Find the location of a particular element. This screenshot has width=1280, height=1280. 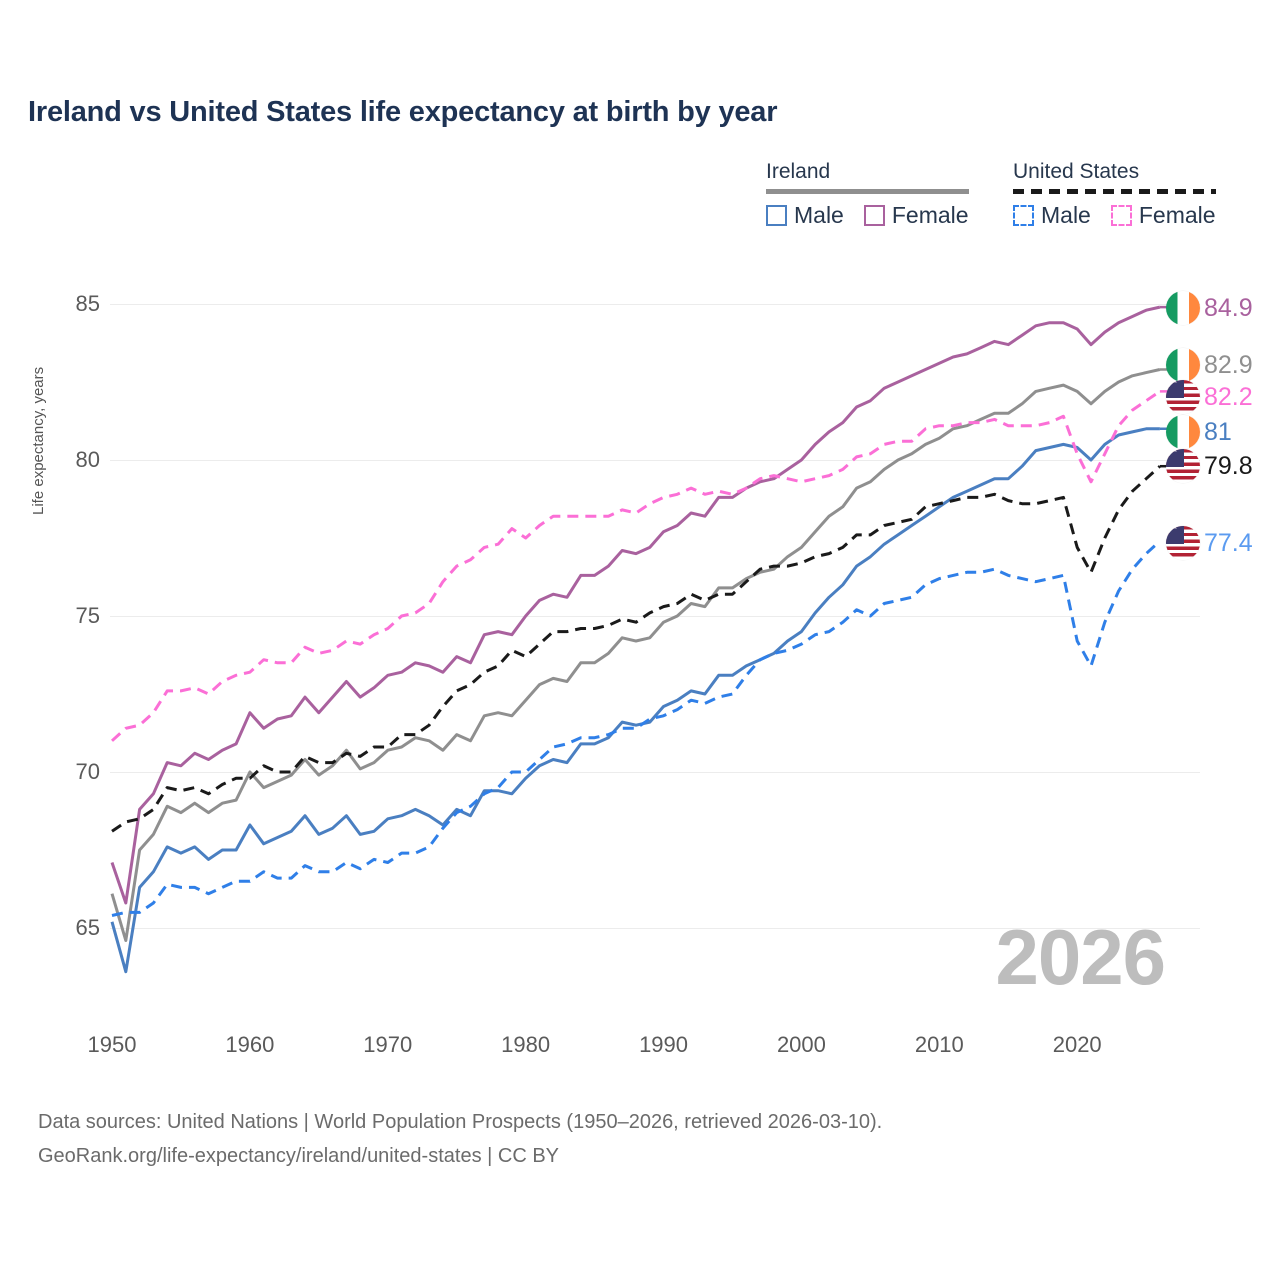

legend-group-rule-dashed is located at coordinates (1114, 191).